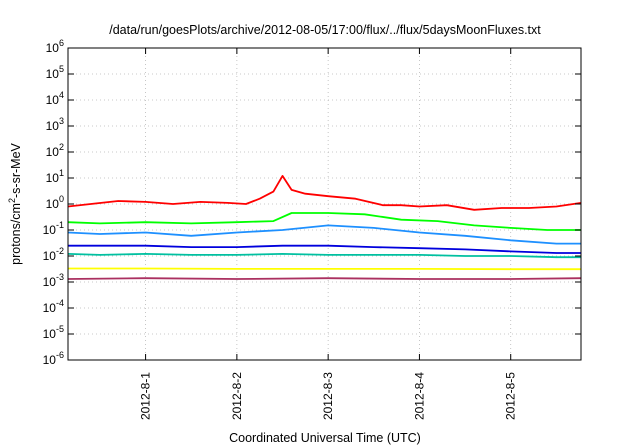 This screenshot has width=640, height=448. Describe the element at coordinates (55, 72) in the screenshot. I see `y-tick-label: 10⁵` at that location.